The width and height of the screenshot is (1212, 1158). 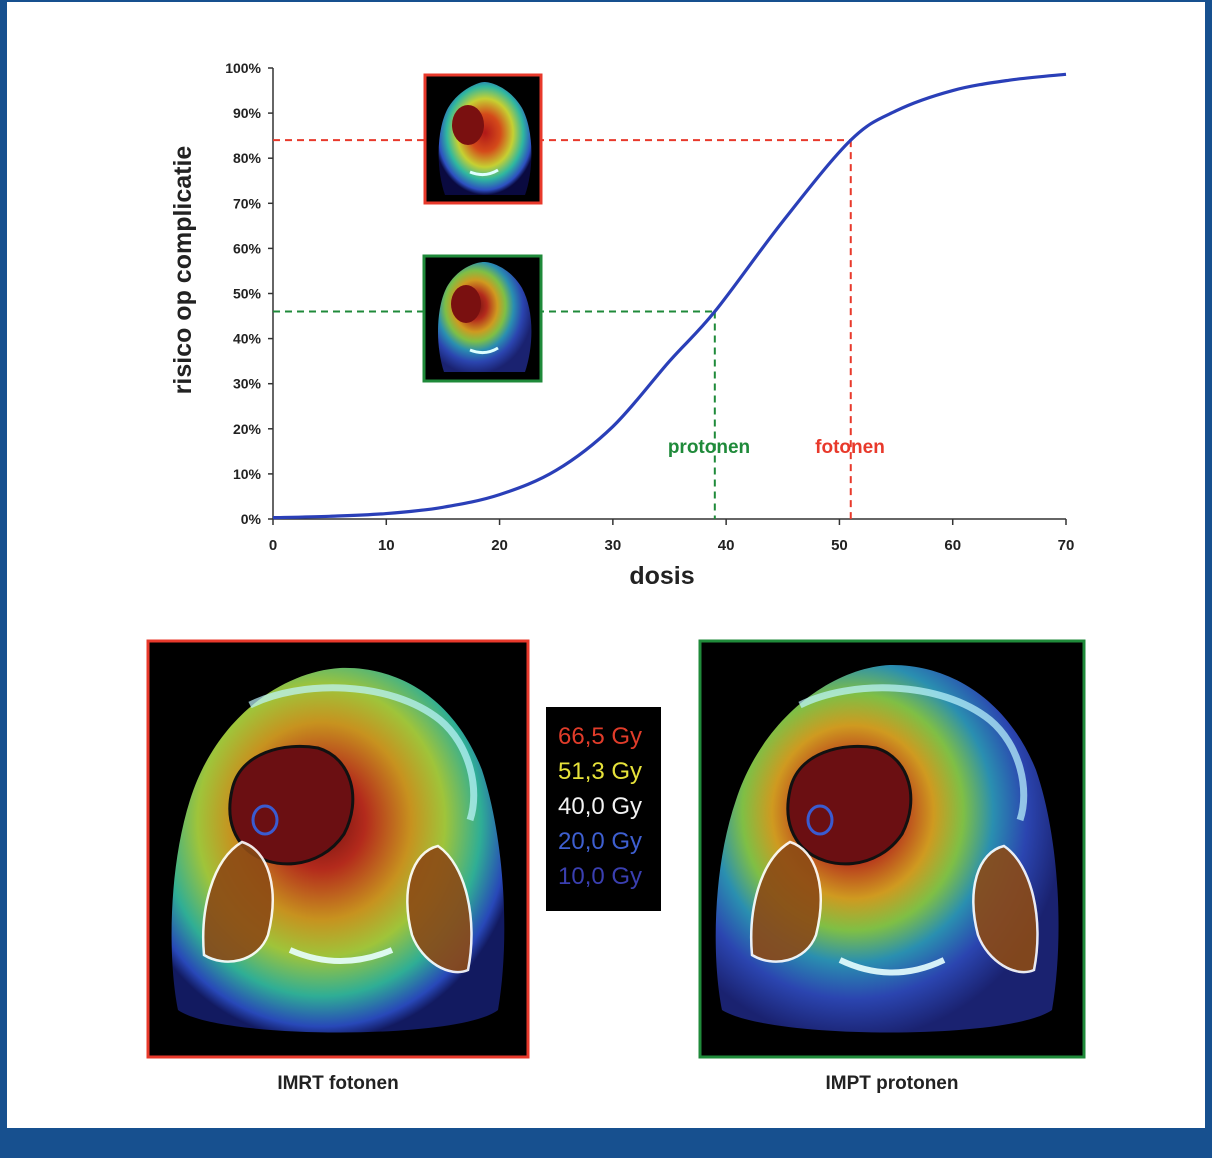 What do you see at coordinates (613, 545) in the screenshot?
I see `x-tick-label: 30` at bounding box center [613, 545].